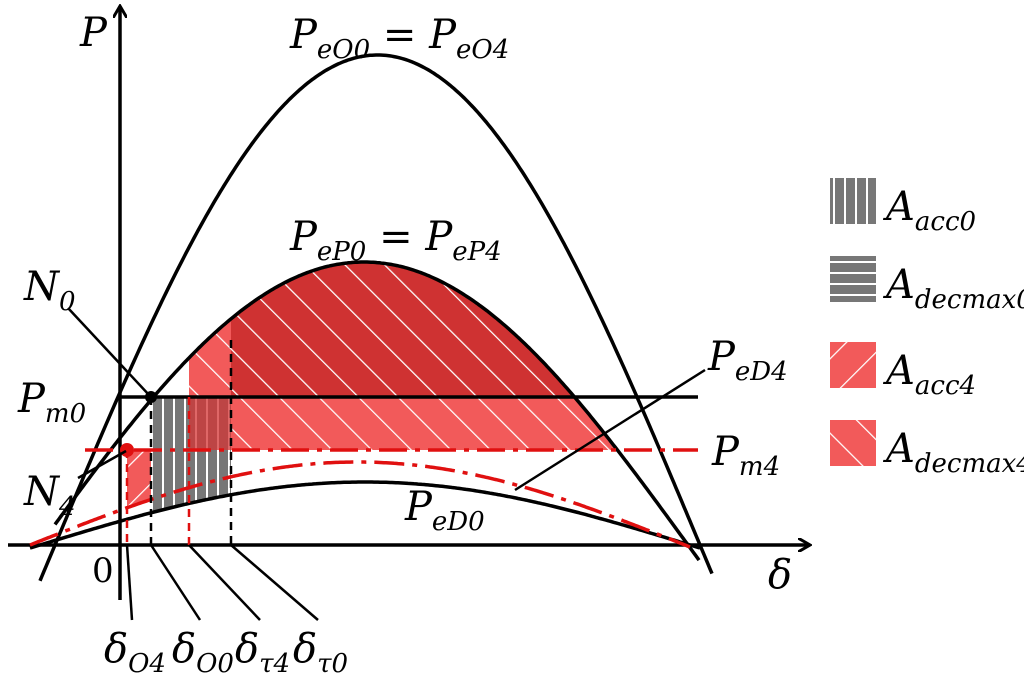  What do you see at coordinates (129, 582) in the screenshot?
I see `pointer-delta-o4` at bounding box center [129, 582].